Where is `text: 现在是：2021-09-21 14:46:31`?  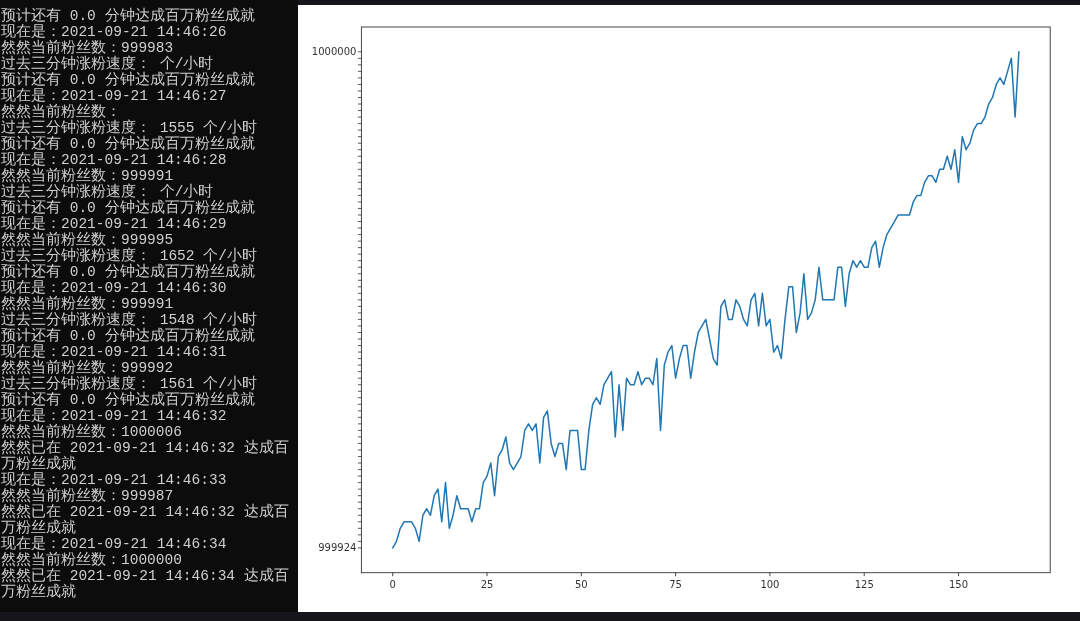 text: 现在是：2021-09-21 14:46:31 is located at coordinates (114, 351).